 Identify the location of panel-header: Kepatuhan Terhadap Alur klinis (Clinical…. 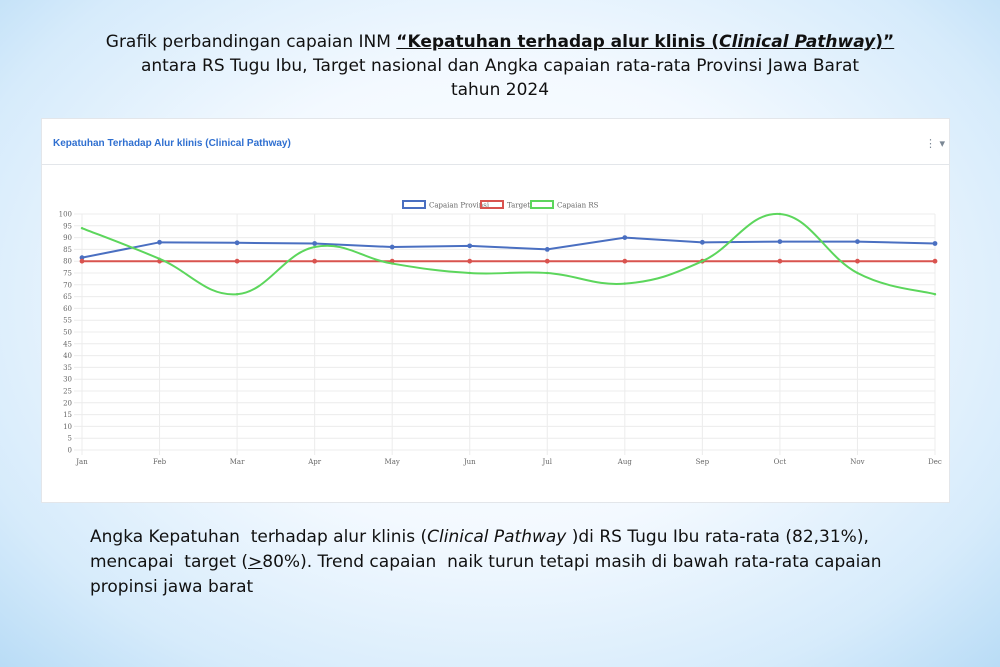
(495, 142).